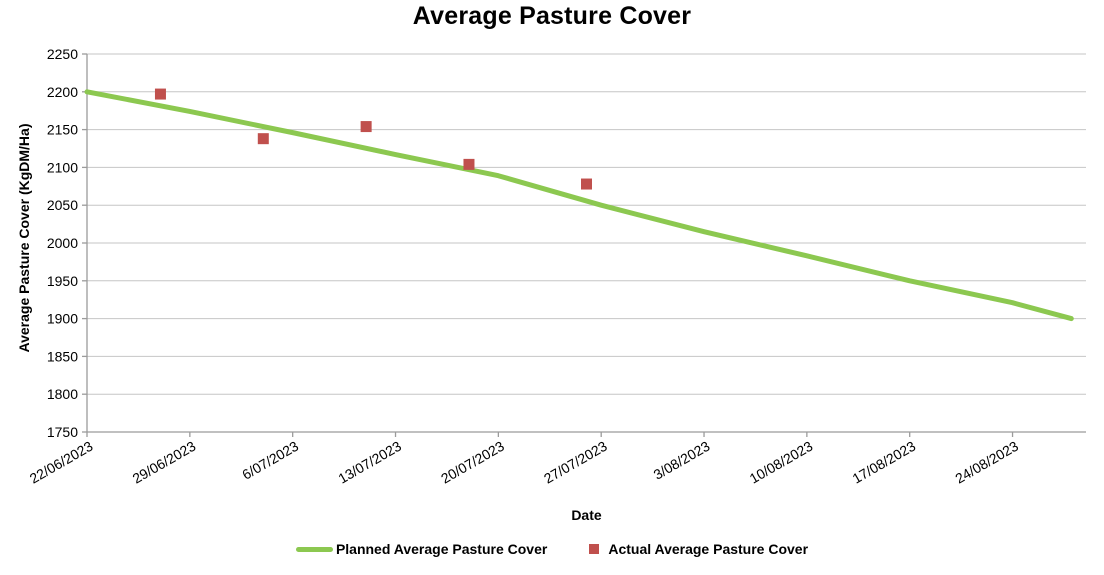 Image resolution: width=1104 pixels, height=575 pixels. I want to click on y-tick-label: 1850, so click(62, 356).